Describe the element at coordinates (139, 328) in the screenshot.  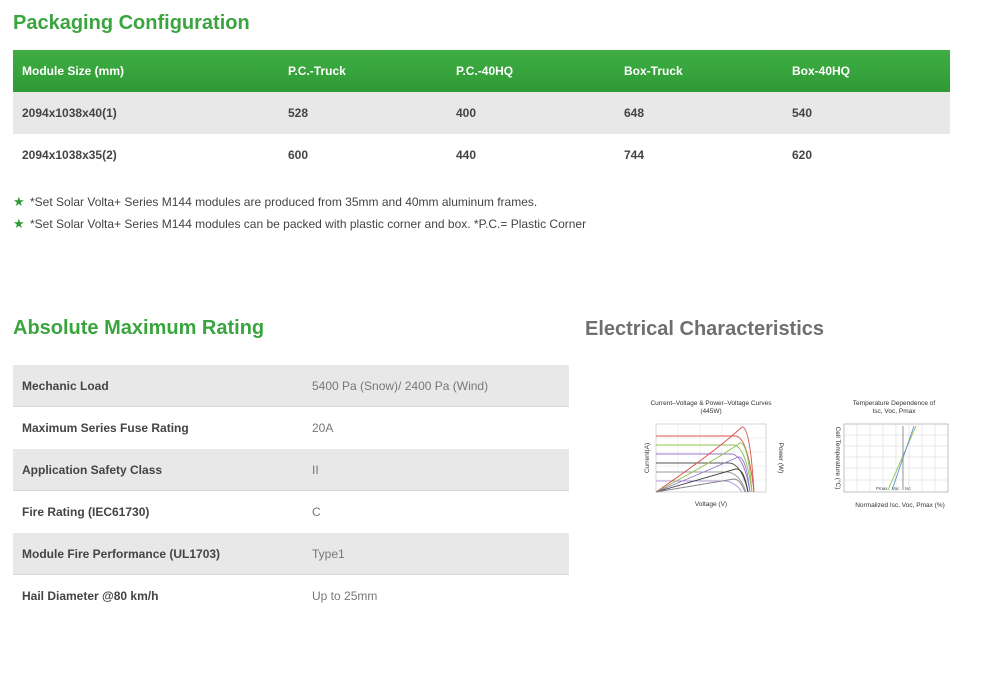
I see `rating-title: Absolute Maximum Rating` at that location.